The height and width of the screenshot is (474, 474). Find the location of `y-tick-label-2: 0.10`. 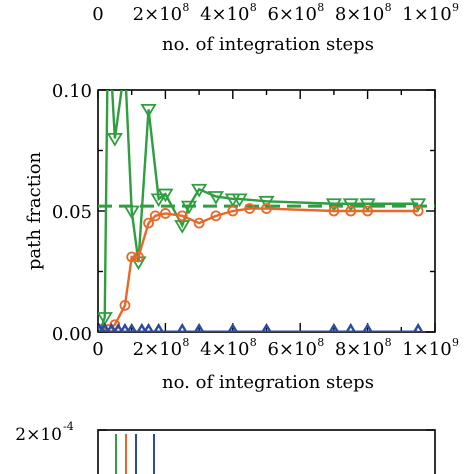

y-tick-label-2: 0.10 is located at coordinates (72, 91).